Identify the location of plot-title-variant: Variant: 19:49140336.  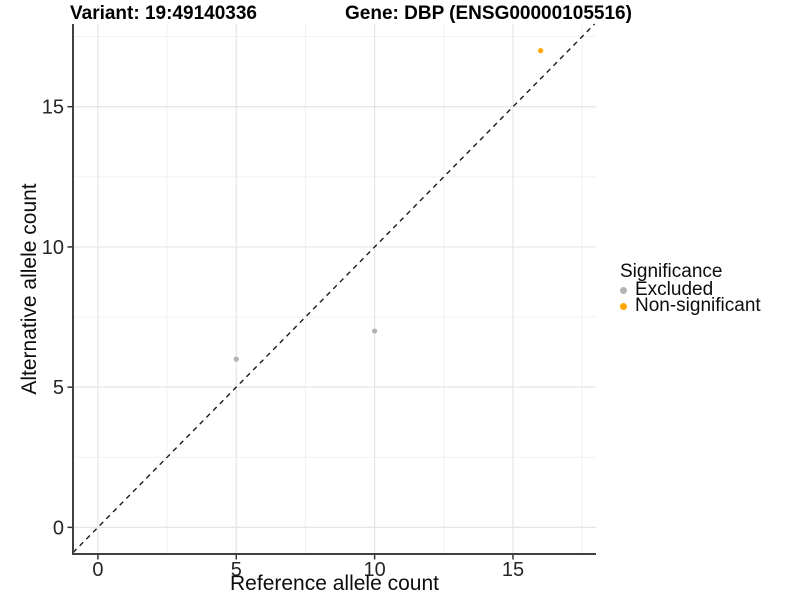
(163, 13).